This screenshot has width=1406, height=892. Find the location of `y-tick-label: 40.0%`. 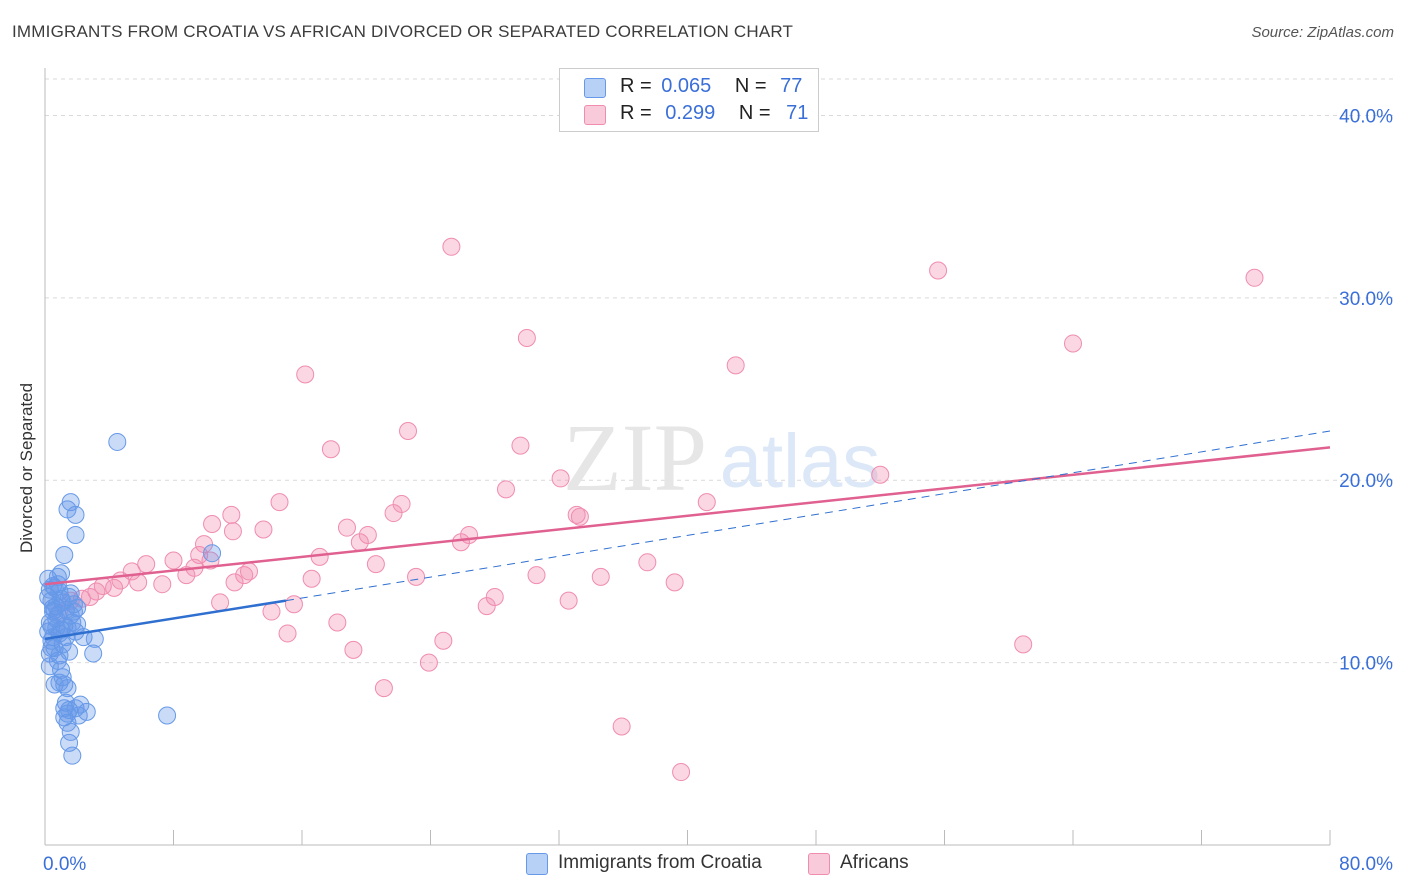

y-tick-label: 40.0% is located at coordinates (1366, 116).